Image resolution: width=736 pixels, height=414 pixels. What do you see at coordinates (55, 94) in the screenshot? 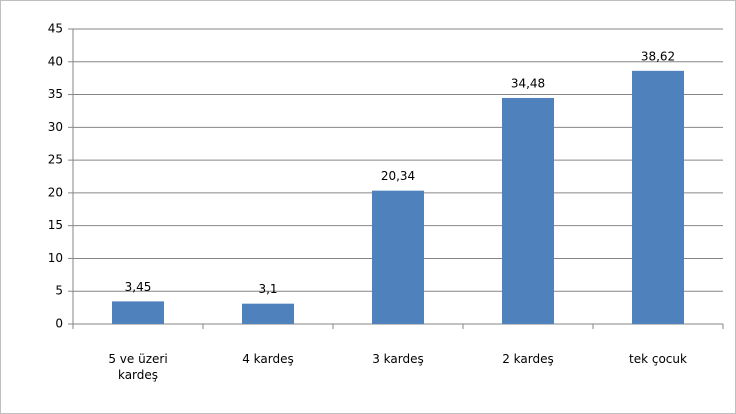
I see `y-tick-label: 35` at bounding box center [55, 94].